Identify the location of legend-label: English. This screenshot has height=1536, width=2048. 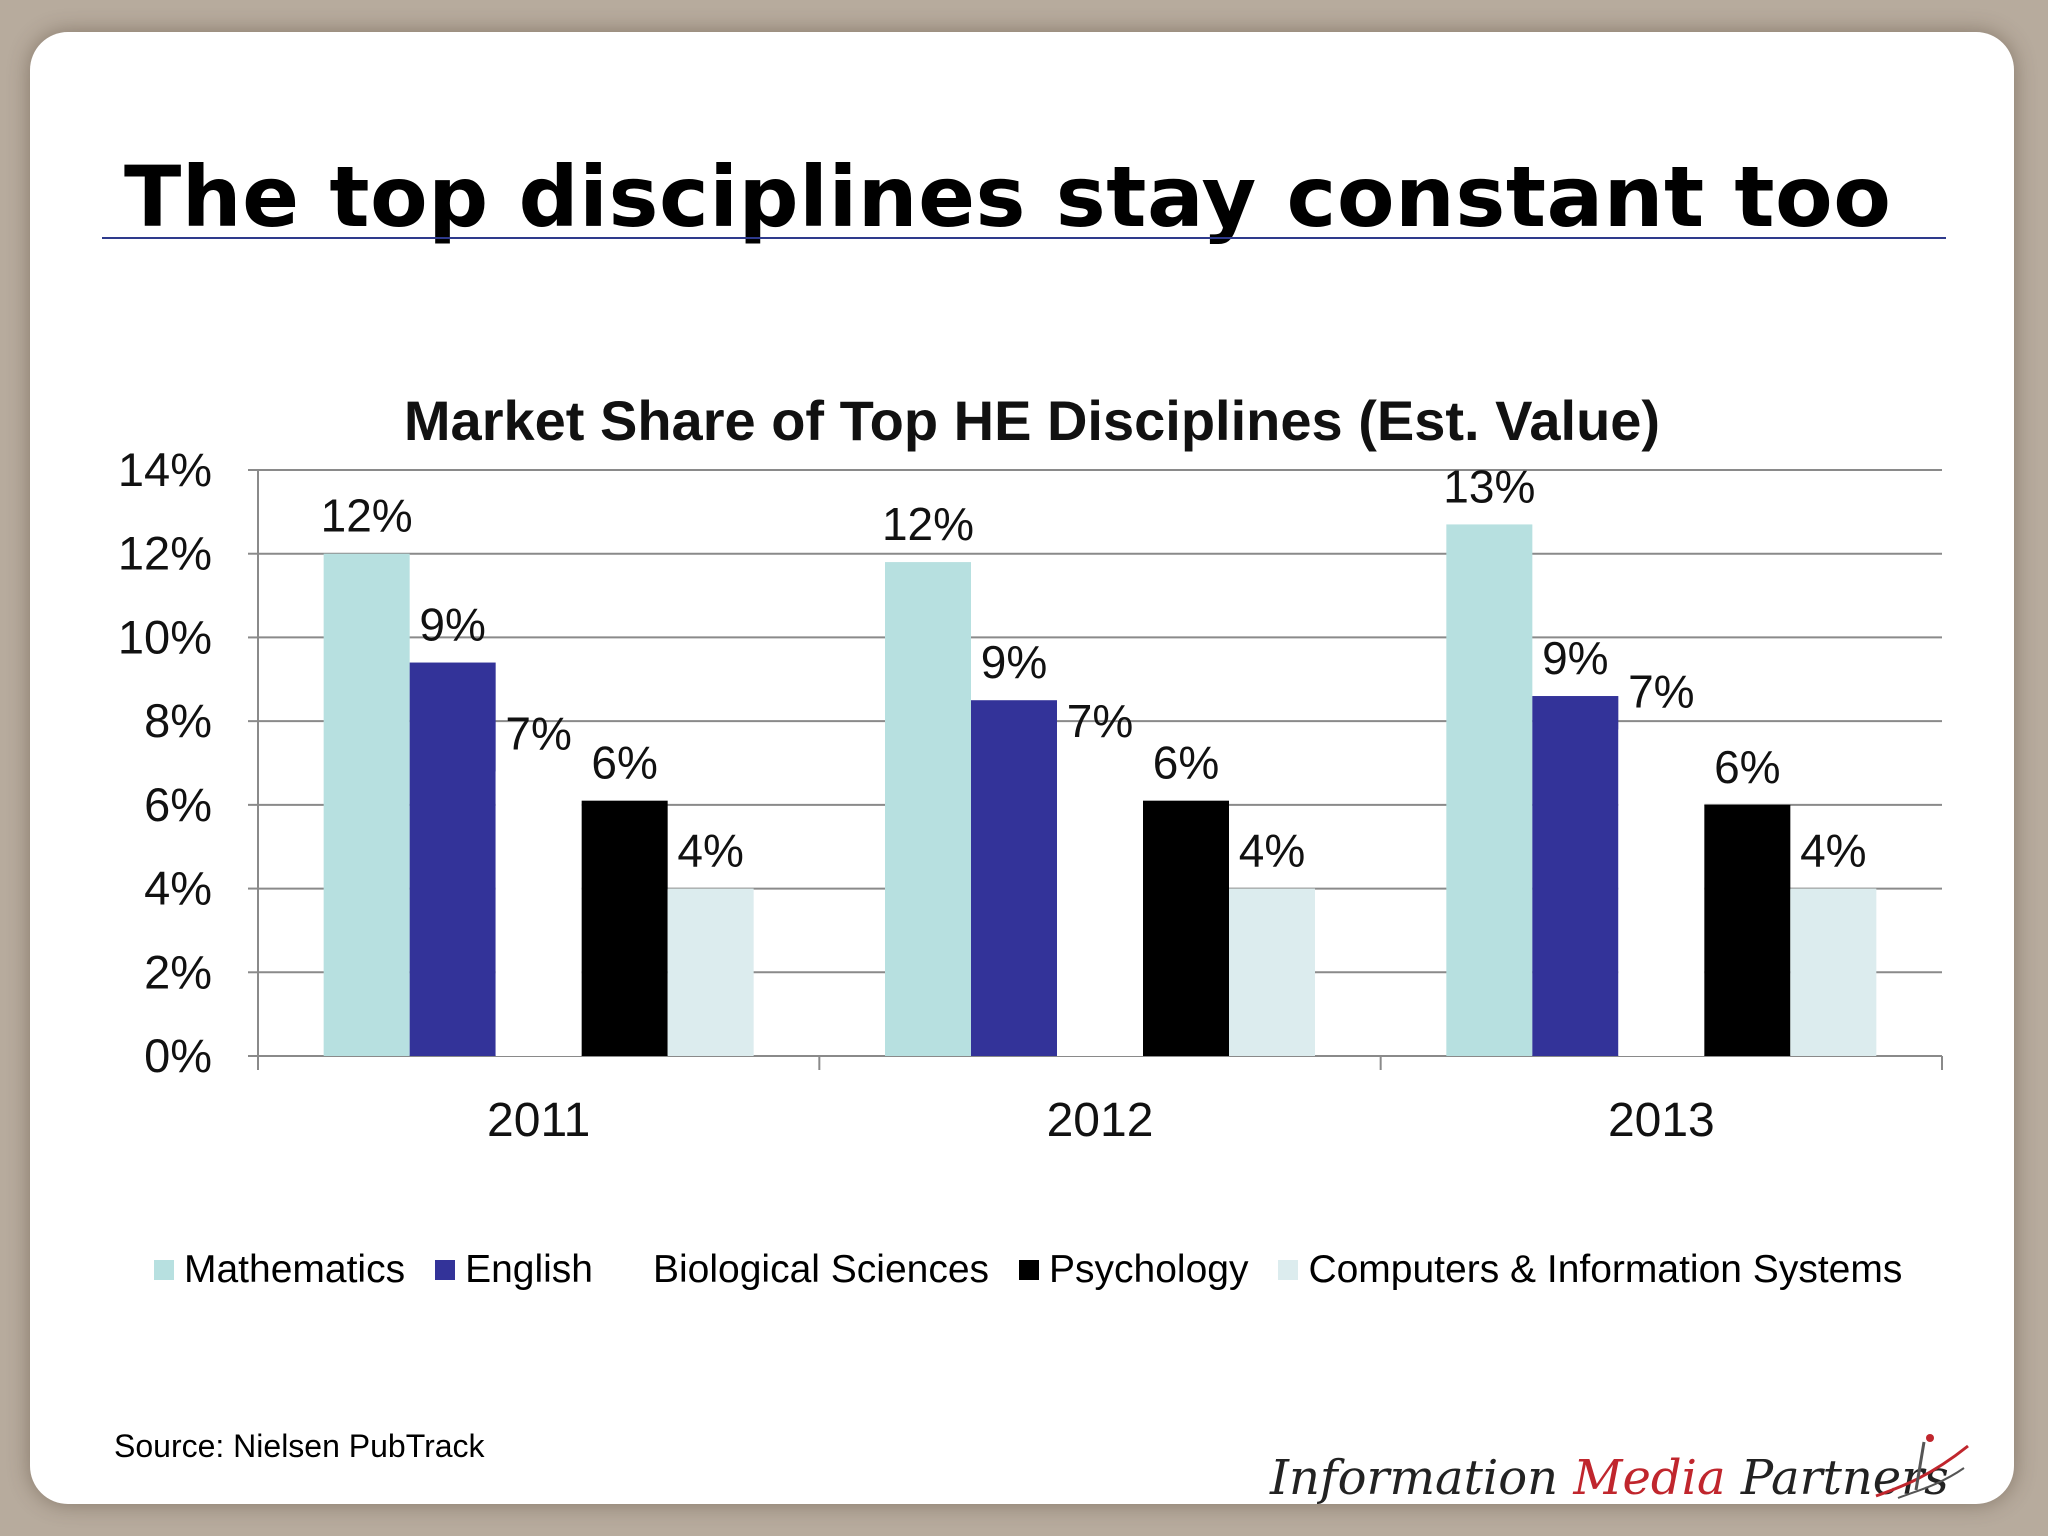
(529, 1269).